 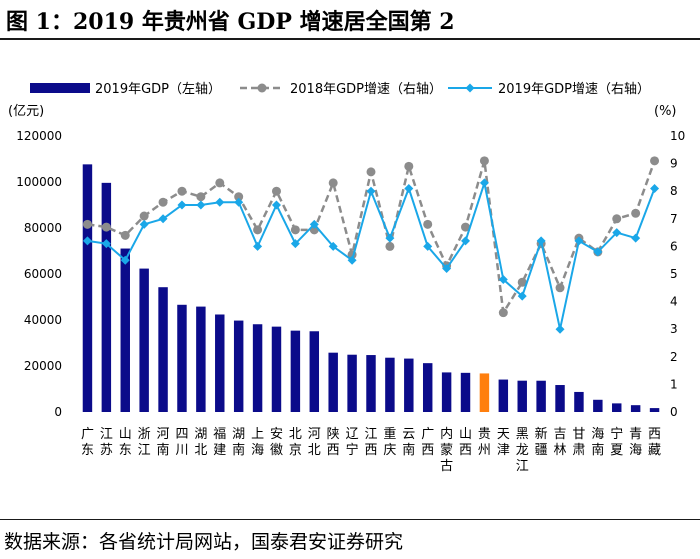 I want to click on category-label: 广西, so click(x=427, y=442).